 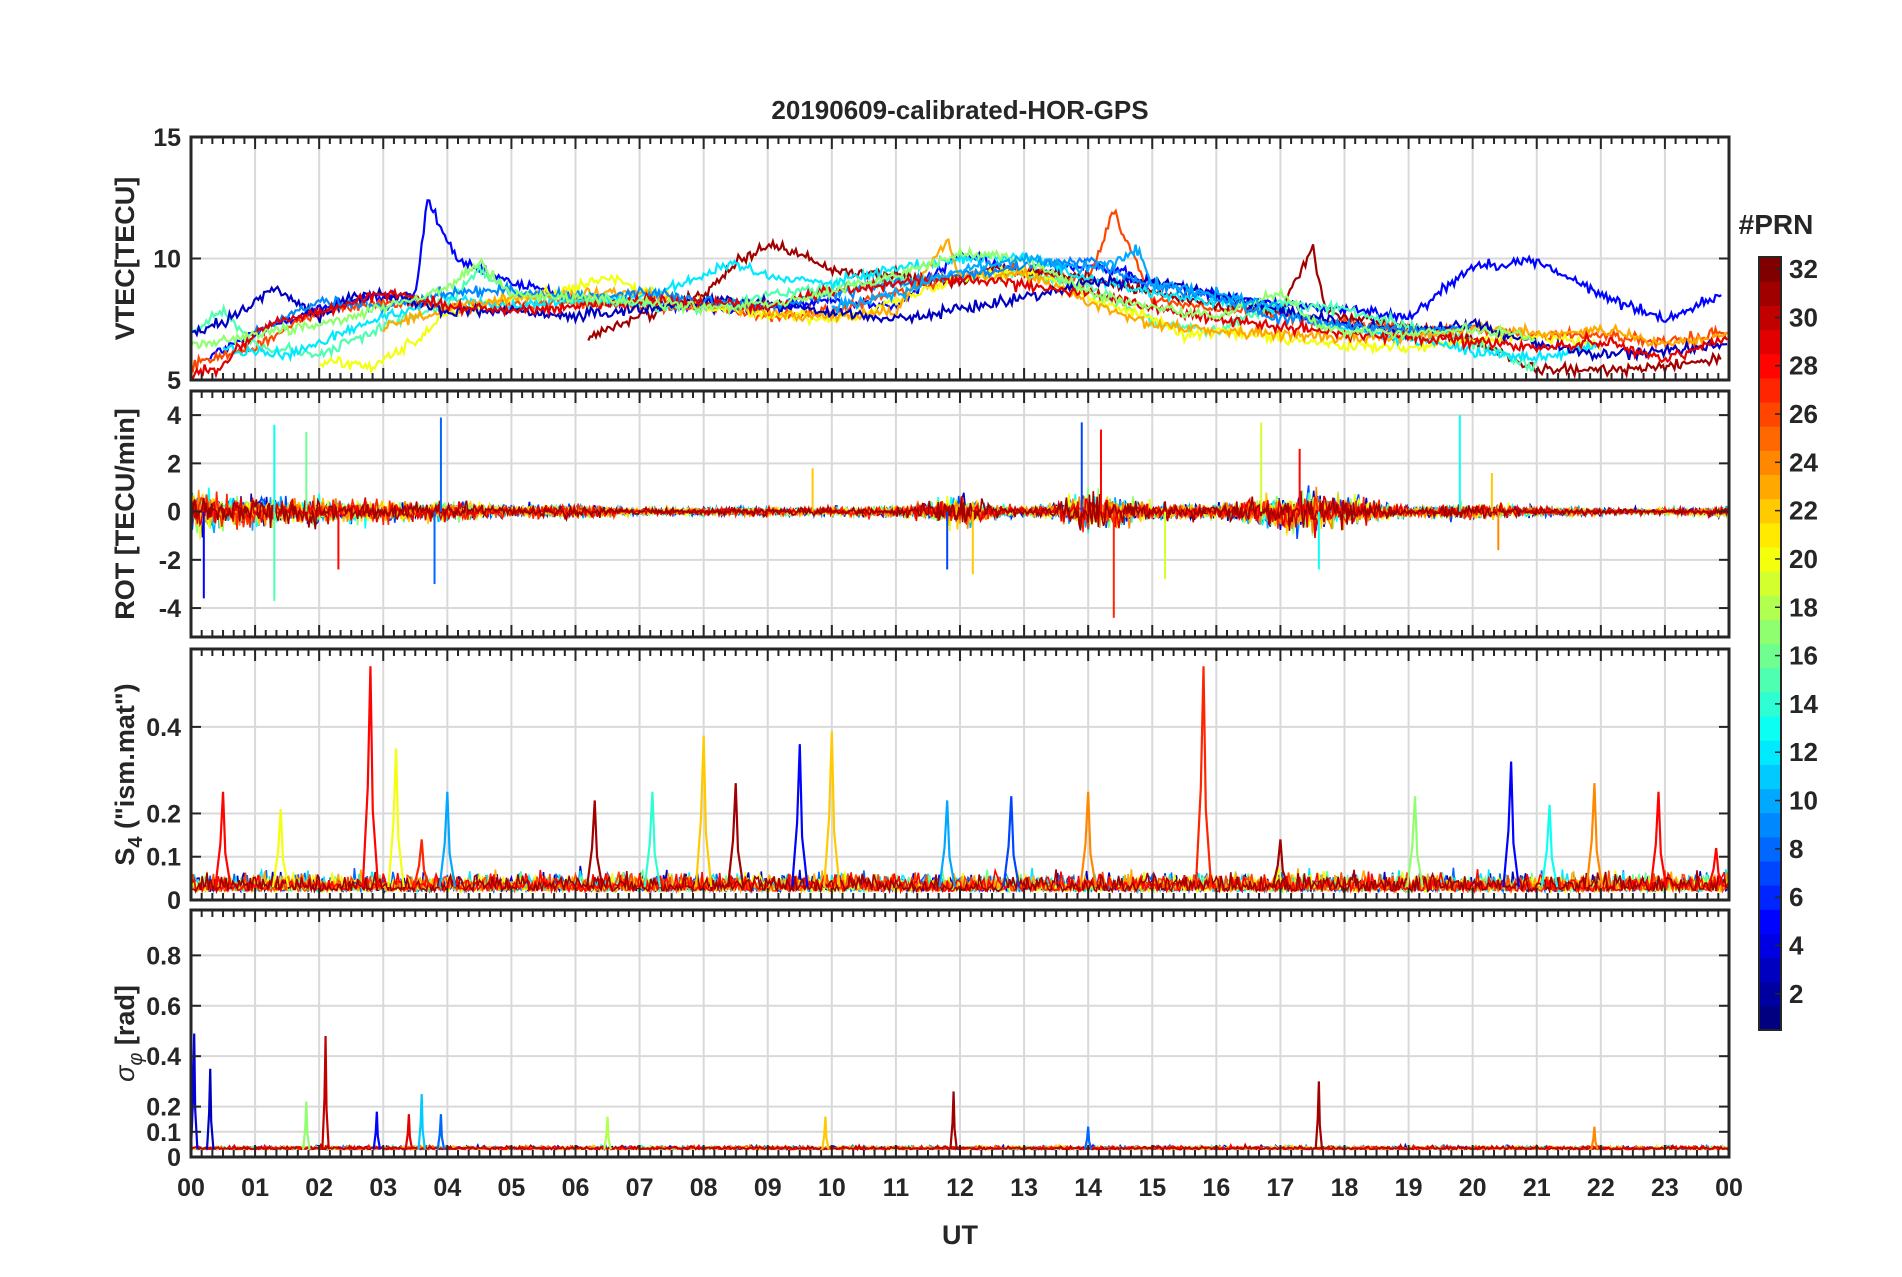 I want to click on x-tick-label: 05, so click(x=512, y=1188).